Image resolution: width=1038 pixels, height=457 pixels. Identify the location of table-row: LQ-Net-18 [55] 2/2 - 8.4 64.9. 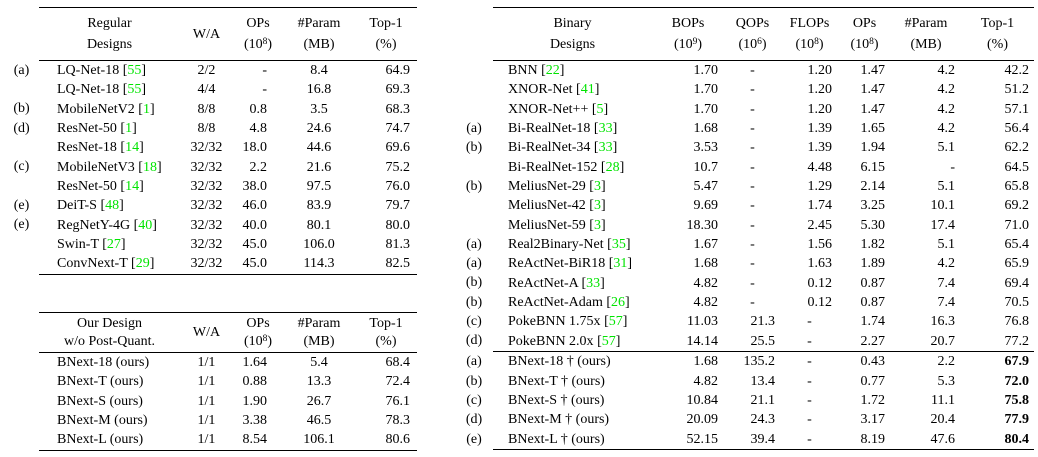
(228, 71).